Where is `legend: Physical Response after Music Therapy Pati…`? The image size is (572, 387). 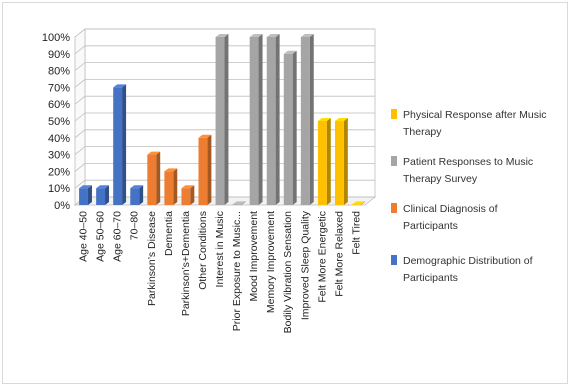 legend: Physical Response after Music Therapy Pati… is located at coordinates (469, 196).